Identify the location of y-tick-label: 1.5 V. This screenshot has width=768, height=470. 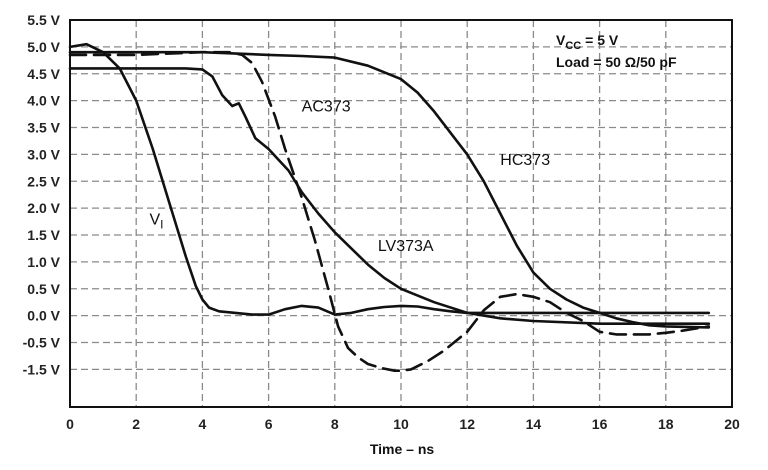
(43, 235).